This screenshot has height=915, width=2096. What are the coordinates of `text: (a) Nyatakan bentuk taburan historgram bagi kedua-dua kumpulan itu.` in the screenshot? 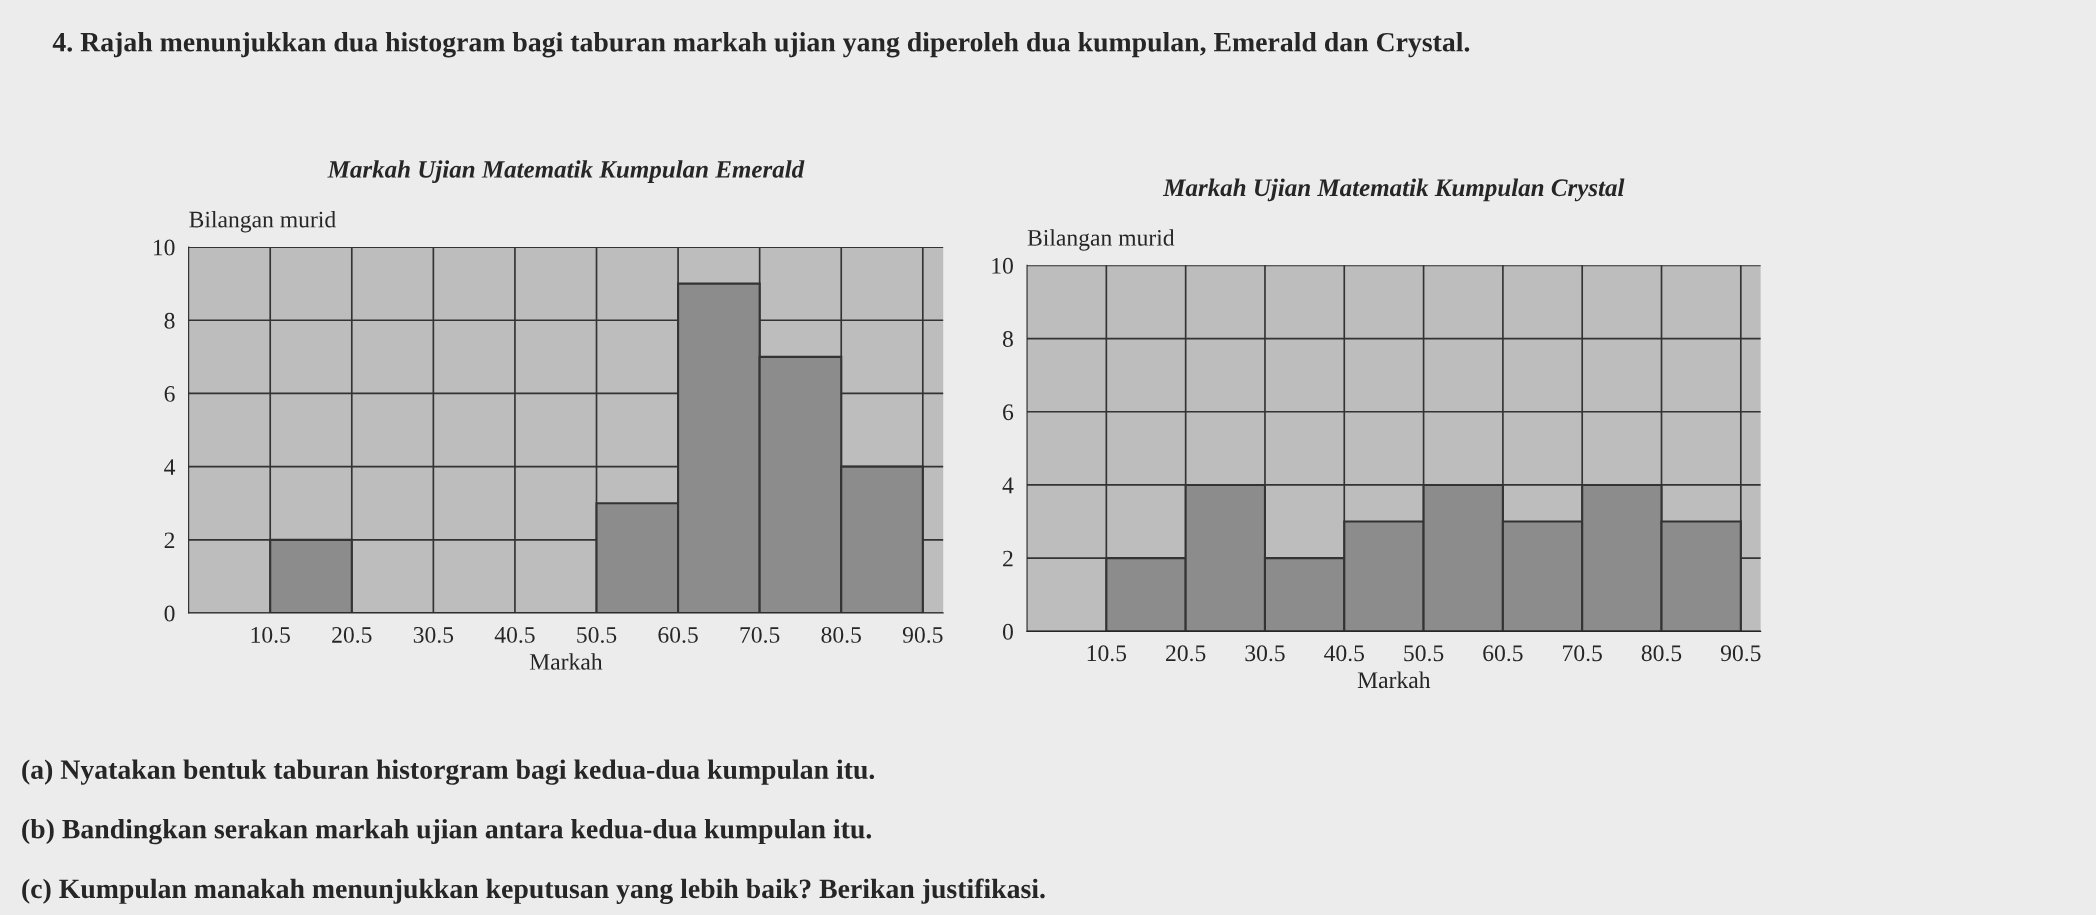 It's located at (448, 772).